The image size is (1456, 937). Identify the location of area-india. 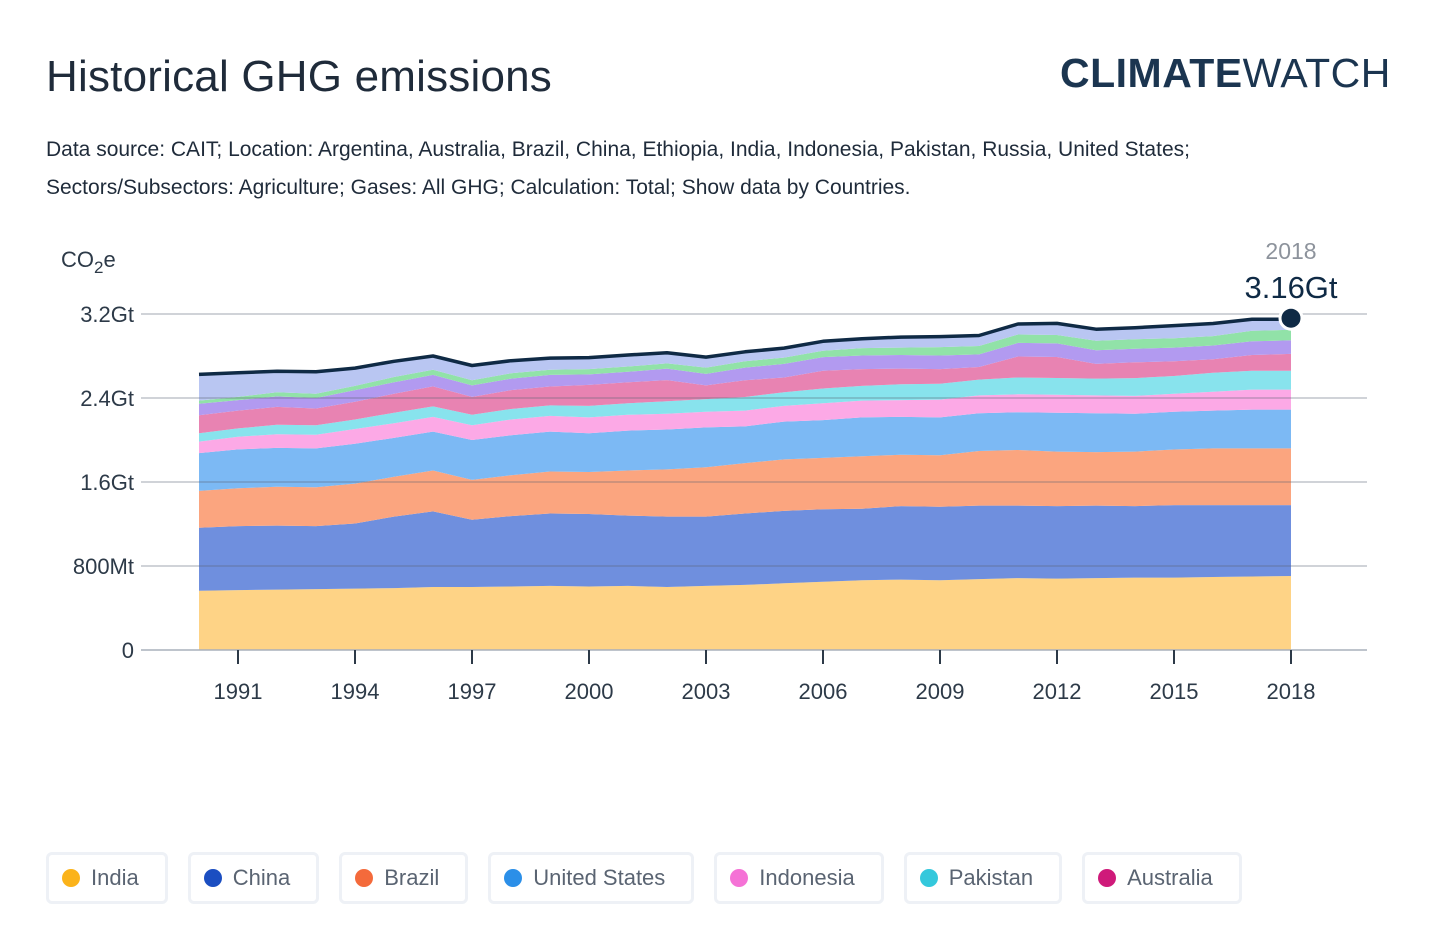
(745, 613).